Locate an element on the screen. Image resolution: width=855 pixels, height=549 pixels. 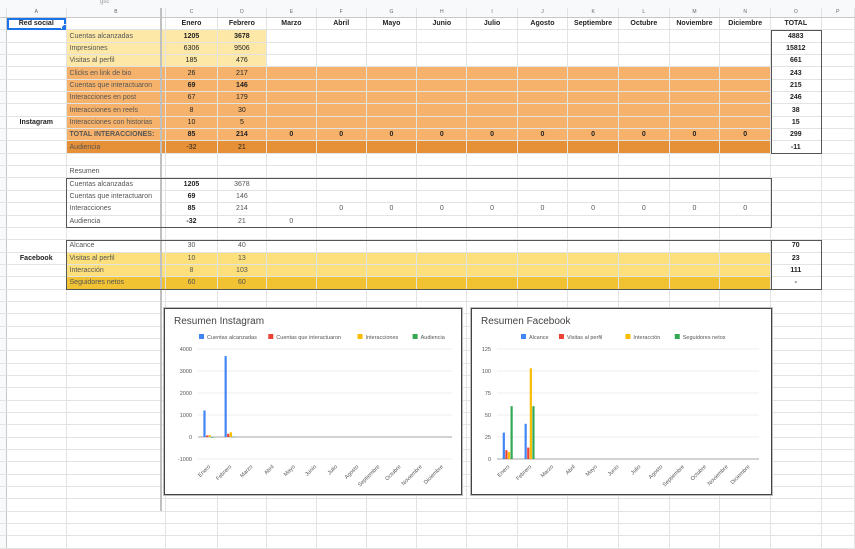
corner-cell is located at coordinates (3, 13).